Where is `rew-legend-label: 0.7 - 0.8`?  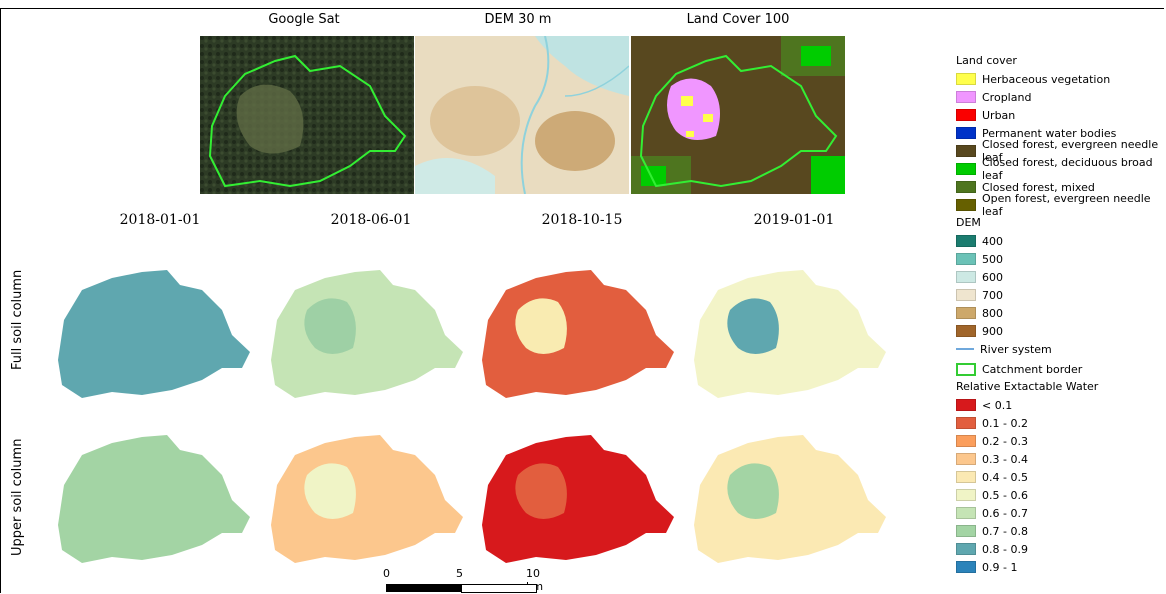
rew-legend-label: 0.7 - 0.8 is located at coordinates (1005, 531).